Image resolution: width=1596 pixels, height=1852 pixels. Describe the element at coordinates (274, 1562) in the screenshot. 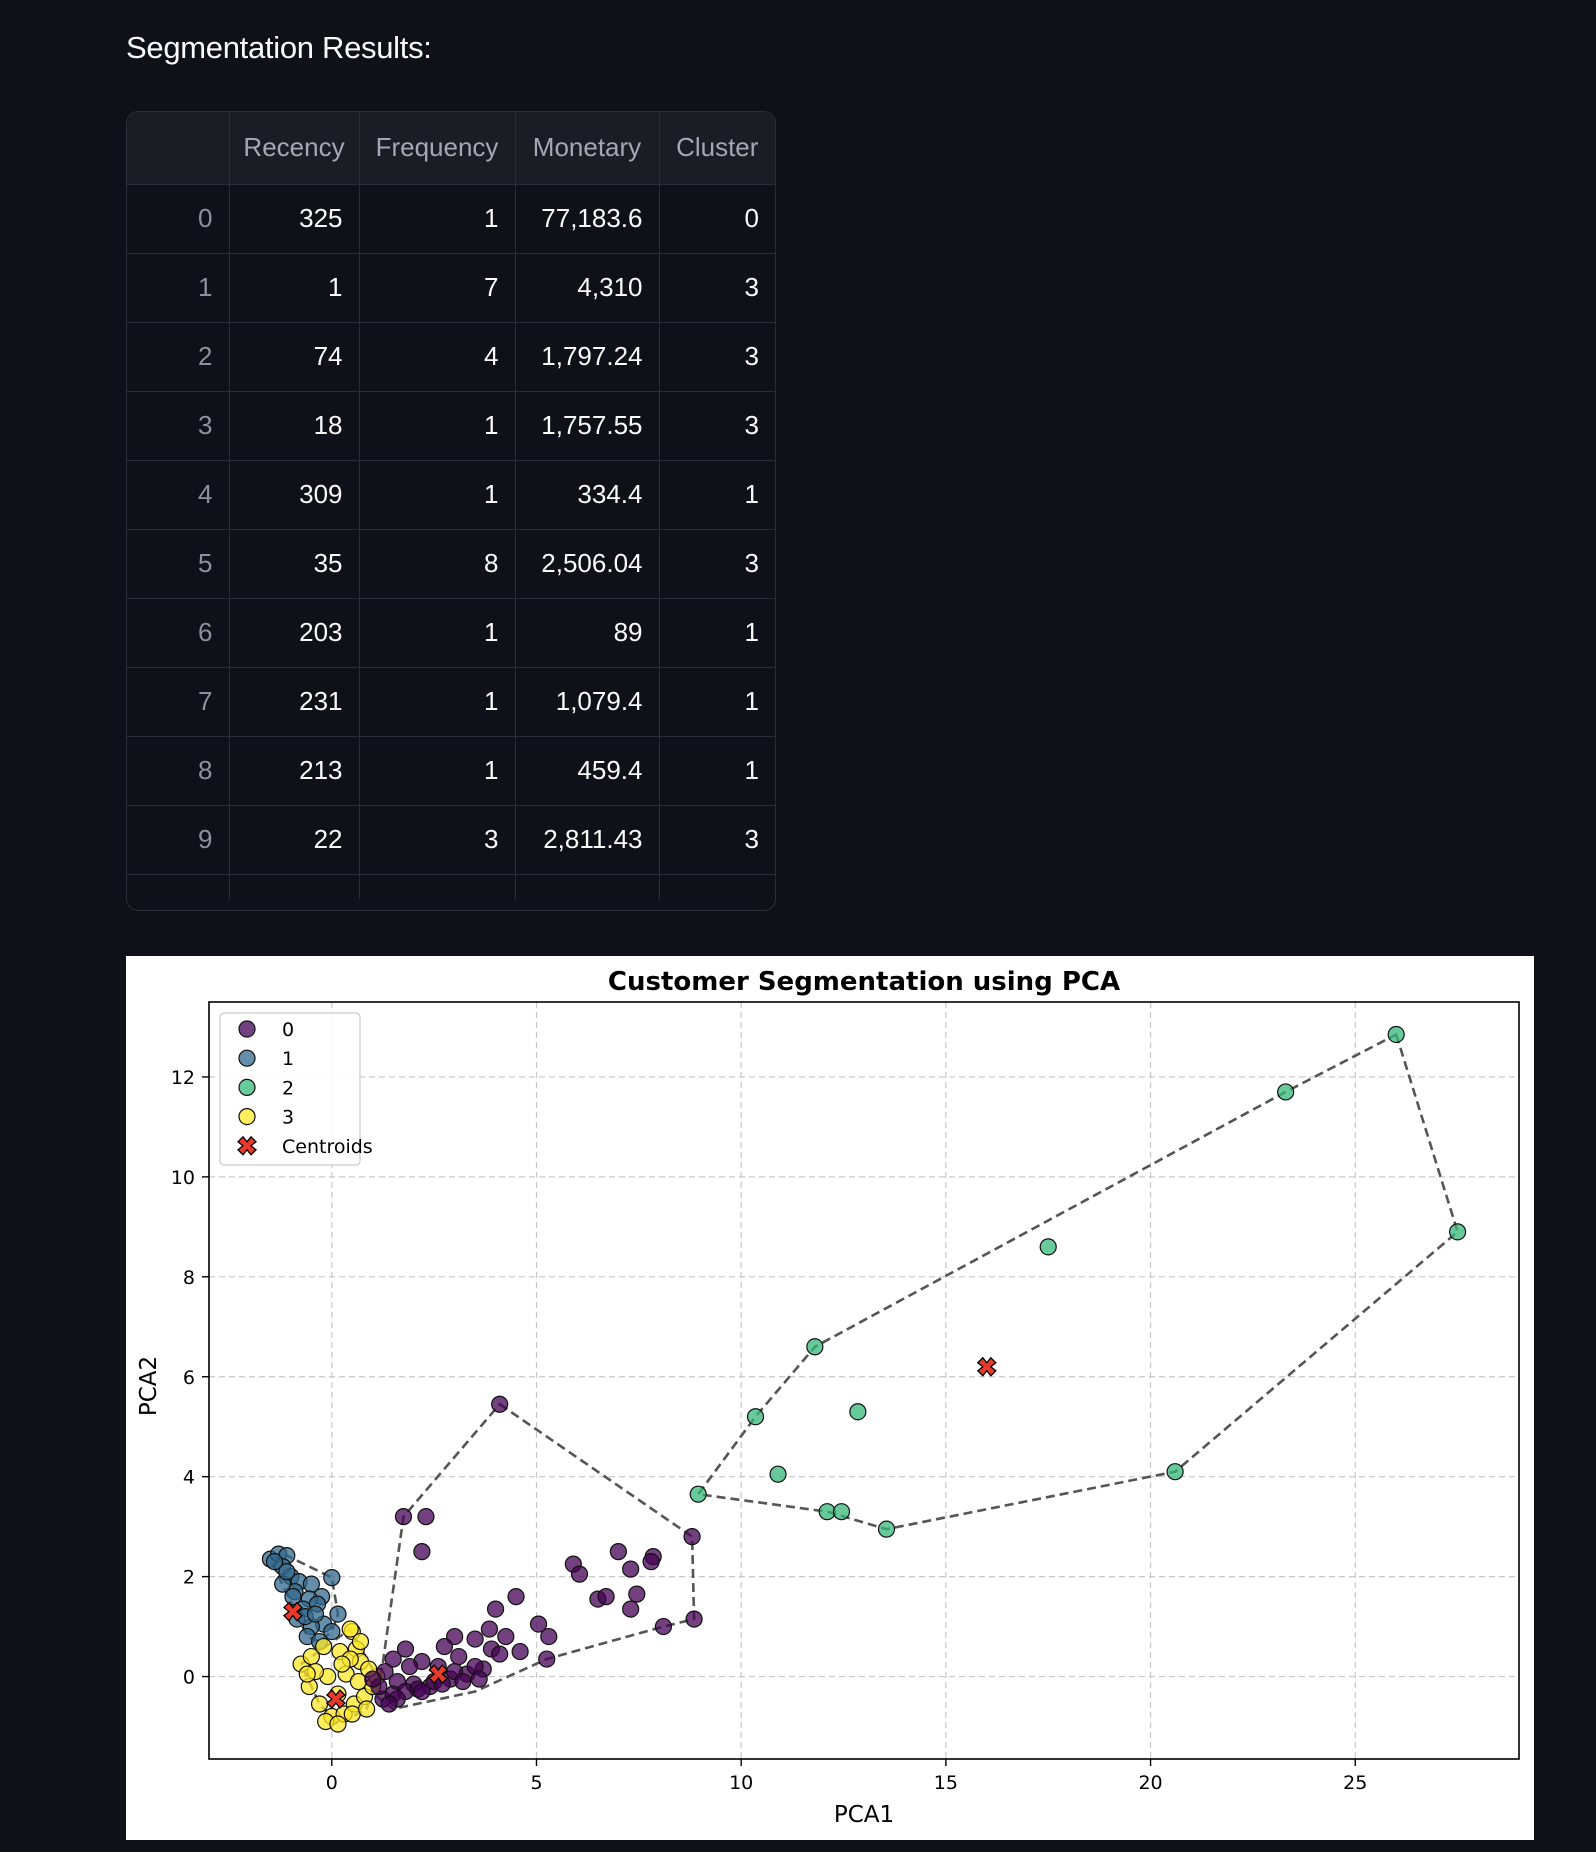

I see `cluster-1-point` at that location.